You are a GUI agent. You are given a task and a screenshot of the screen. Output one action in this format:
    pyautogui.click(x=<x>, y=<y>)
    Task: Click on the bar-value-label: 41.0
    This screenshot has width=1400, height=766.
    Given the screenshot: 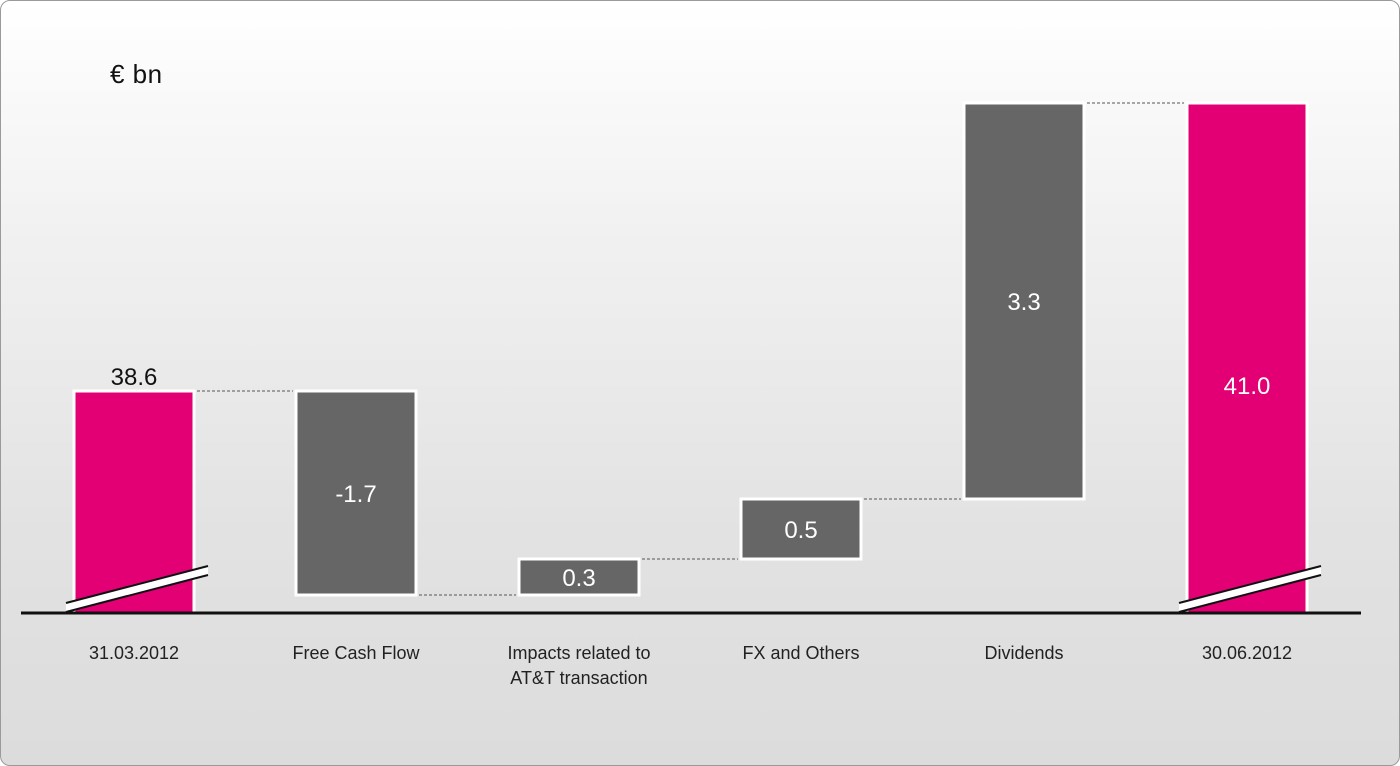 What is the action you would take?
    pyautogui.click(x=1247, y=386)
    